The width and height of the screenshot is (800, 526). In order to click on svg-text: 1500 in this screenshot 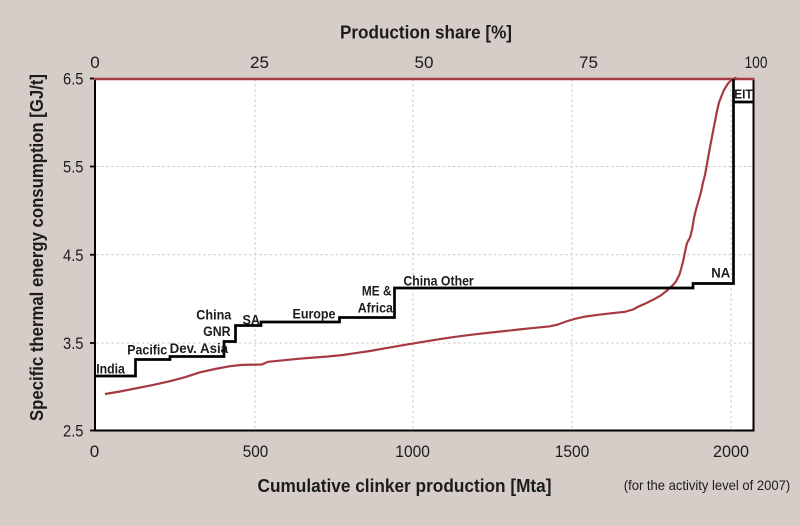, I will do `click(572, 451)`.